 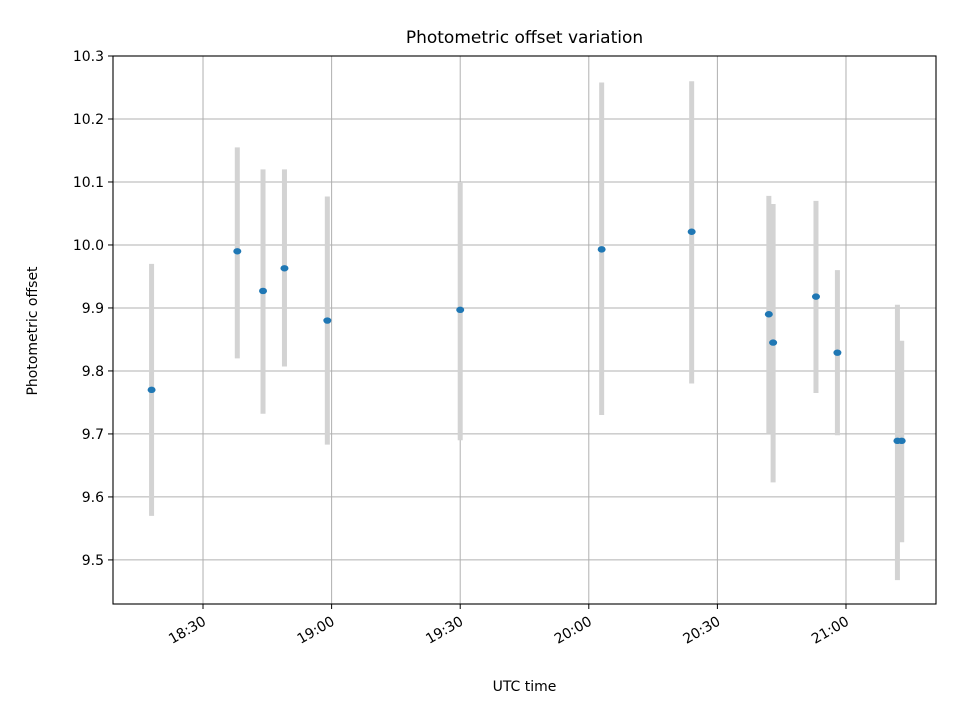 What do you see at coordinates (93, 498) in the screenshot?
I see `y-tick-label: 9.6` at bounding box center [93, 498].